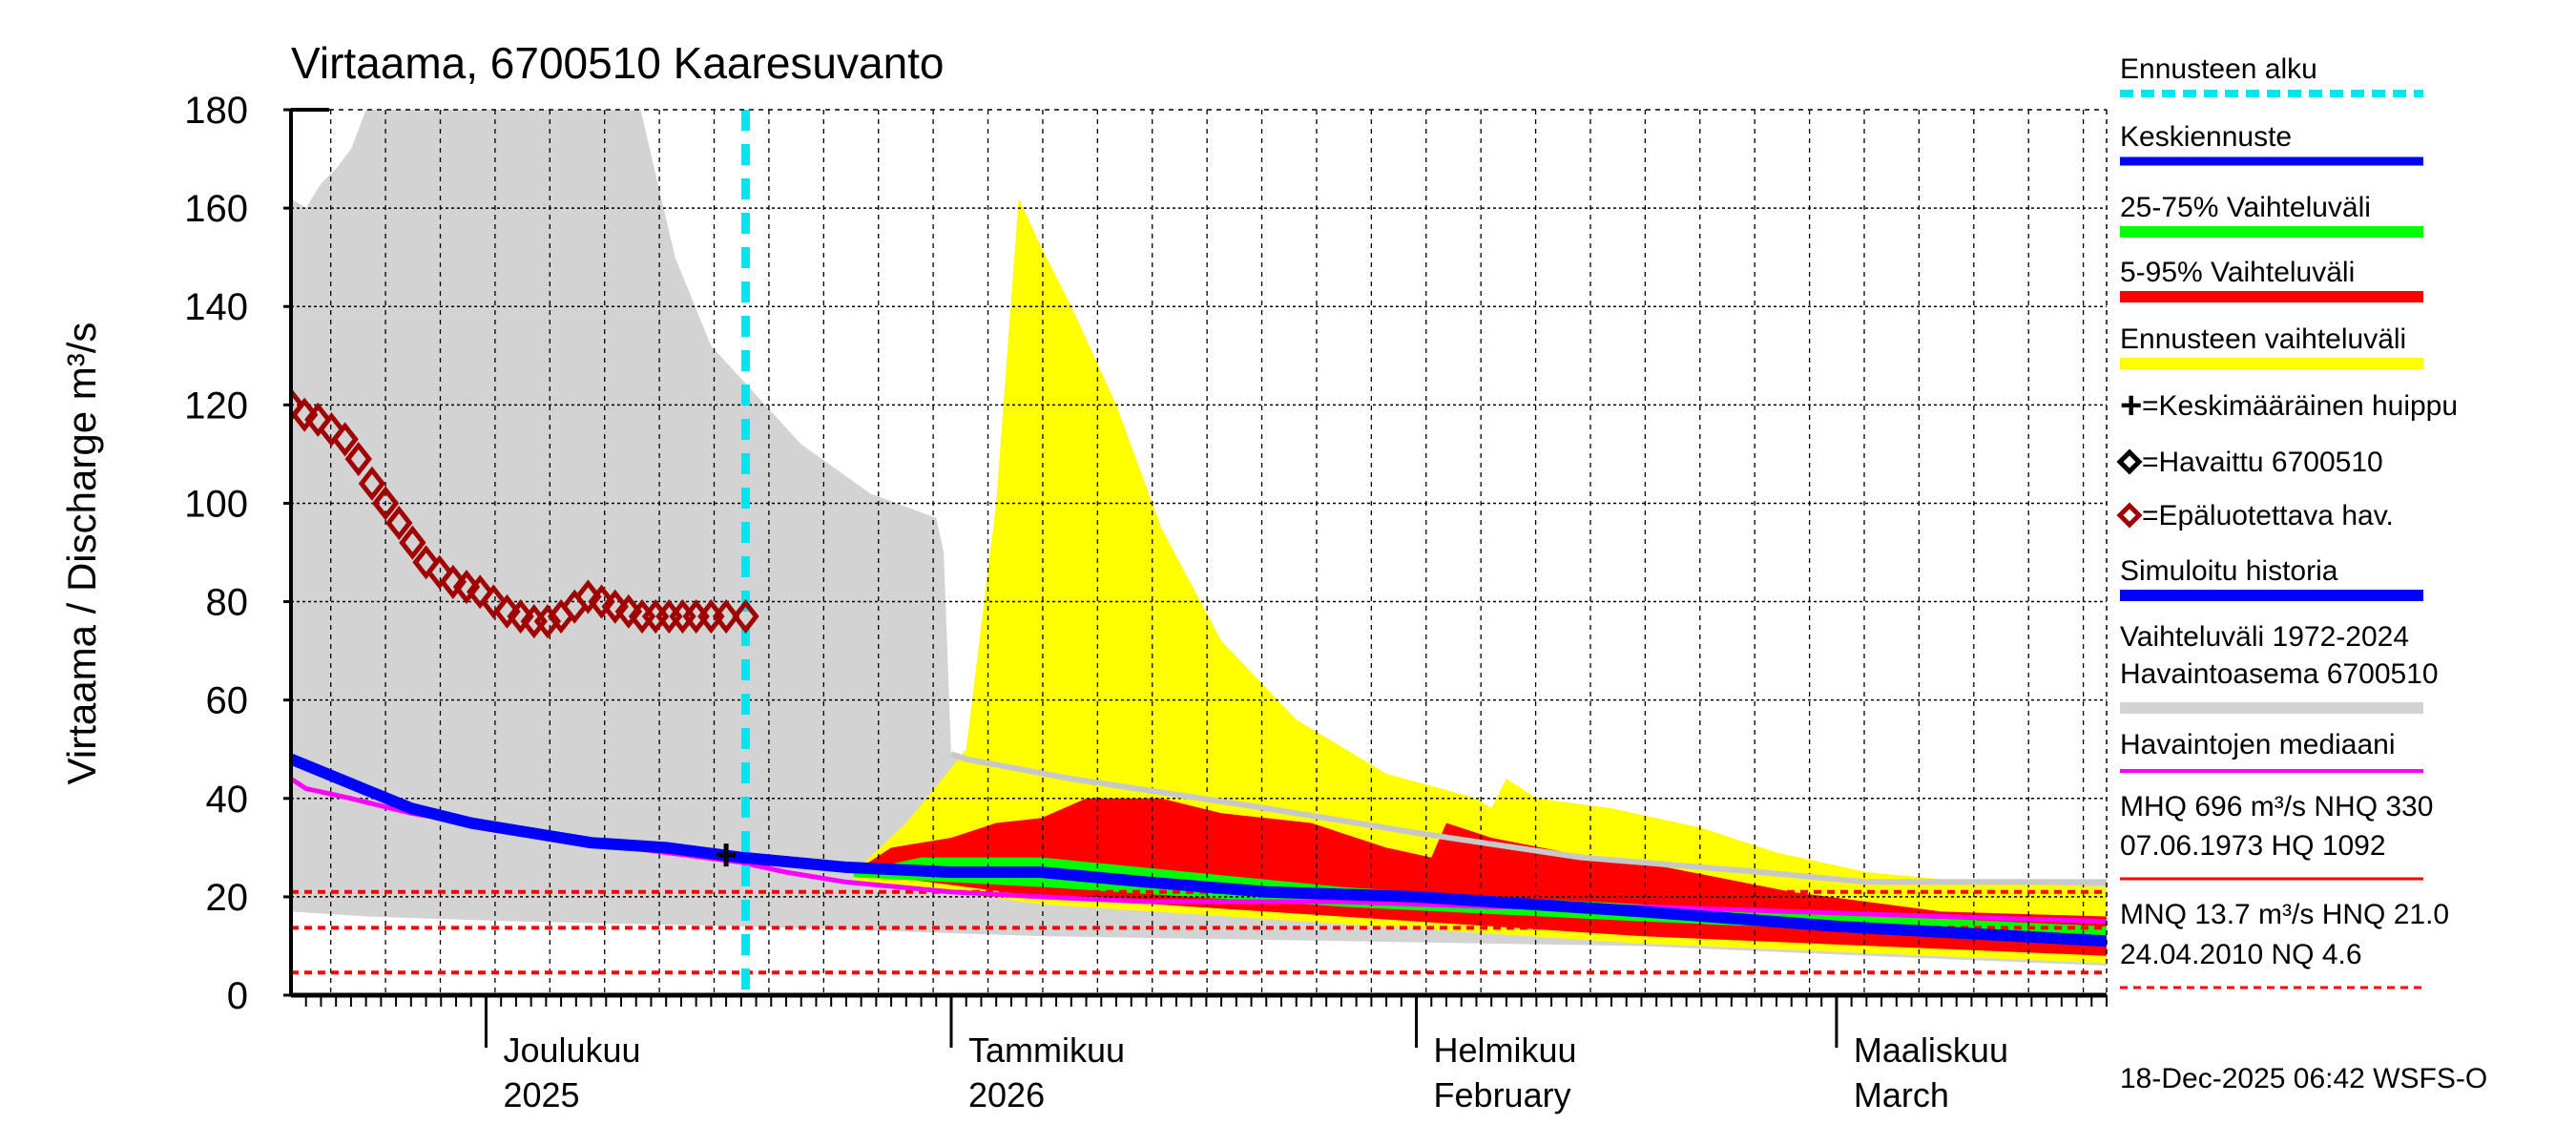 This screenshot has height=1145, width=2576. I want to click on y-tick-label: 80, so click(227, 603).